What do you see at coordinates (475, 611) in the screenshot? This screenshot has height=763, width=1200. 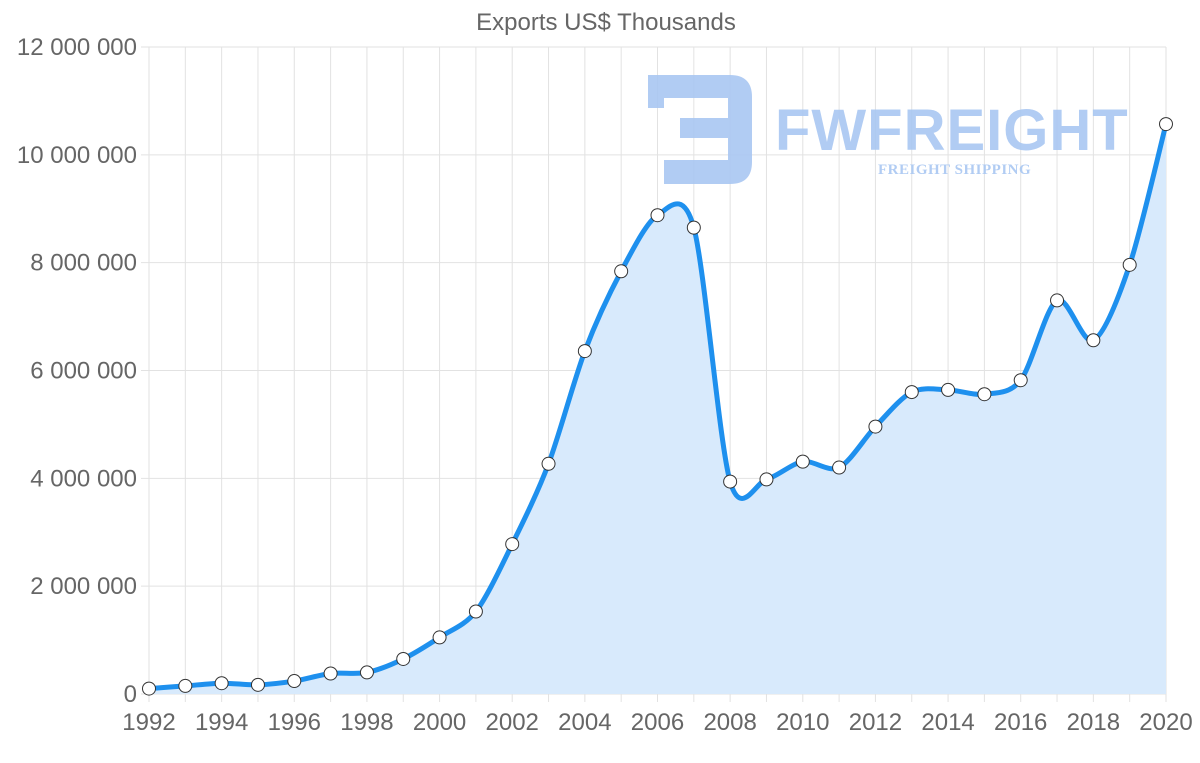 I see `data-point-2001` at bounding box center [475, 611].